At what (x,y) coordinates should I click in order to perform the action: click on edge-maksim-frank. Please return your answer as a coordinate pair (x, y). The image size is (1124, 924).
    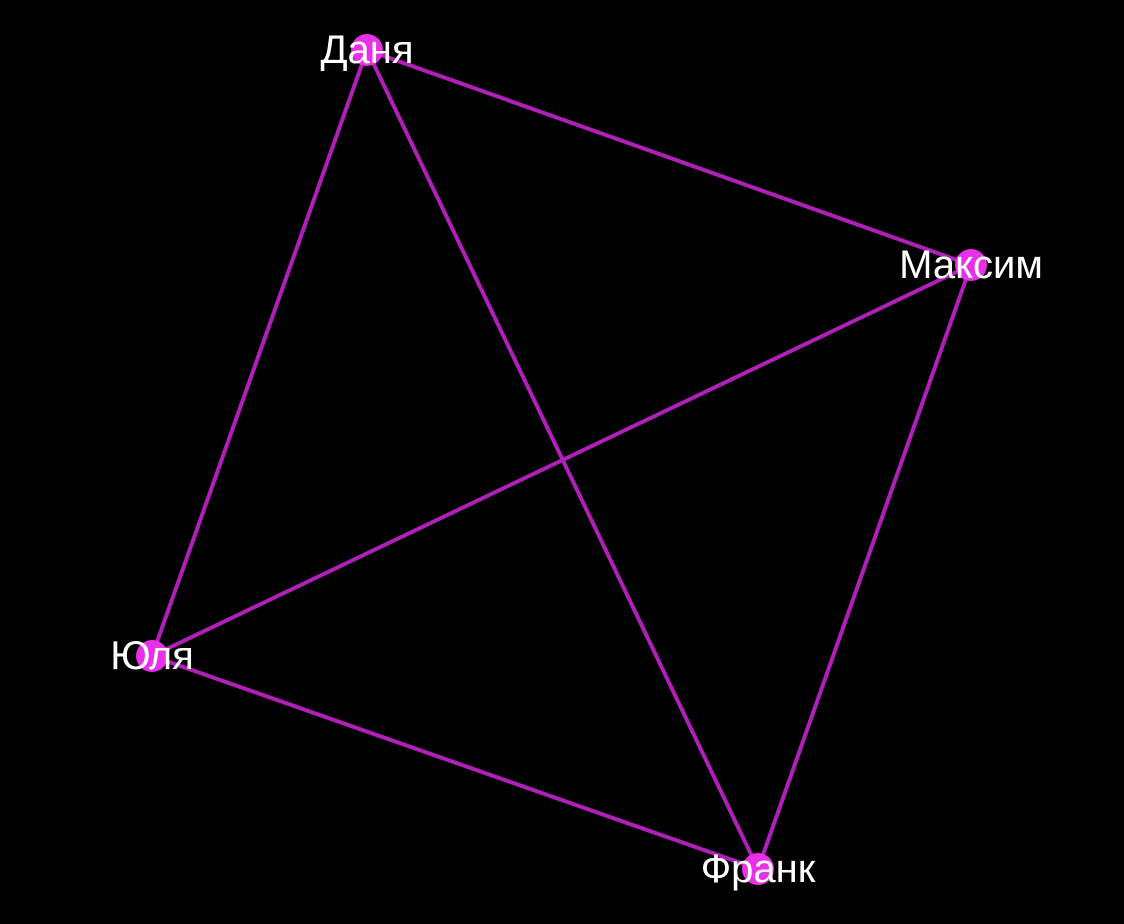
    Looking at the image, I should click on (864, 567).